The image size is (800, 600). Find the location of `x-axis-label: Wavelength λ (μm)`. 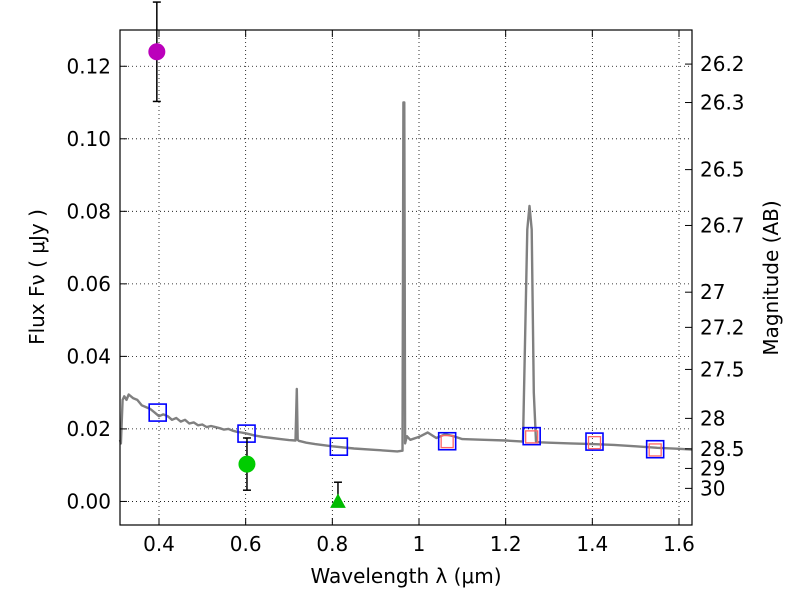

x-axis-label: Wavelength λ (μm) is located at coordinates (405, 576).